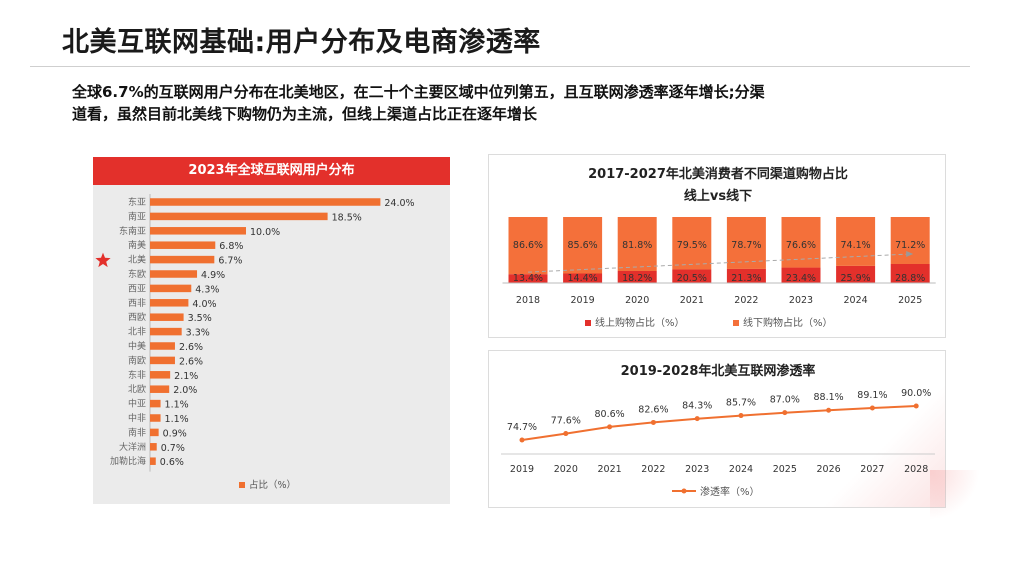  Describe the element at coordinates (718, 196) in the screenshot. I see `channel-chart-subtitle: 线上vs线下` at that location.